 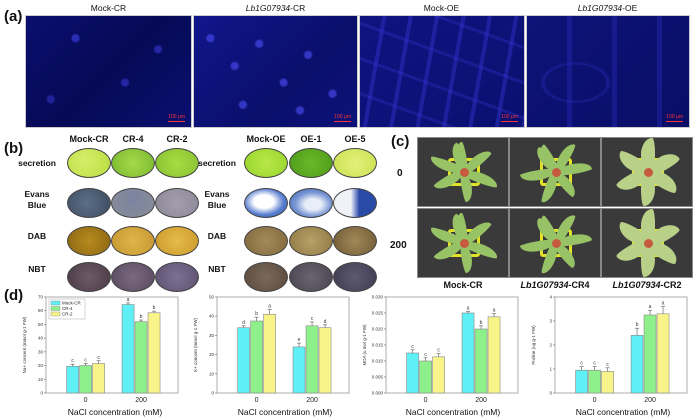 What do you see at coordinates (266, 163) in the screenshot?
I see `leaf-disc-secretion-mock-oe` at bounding box center [266, 163].